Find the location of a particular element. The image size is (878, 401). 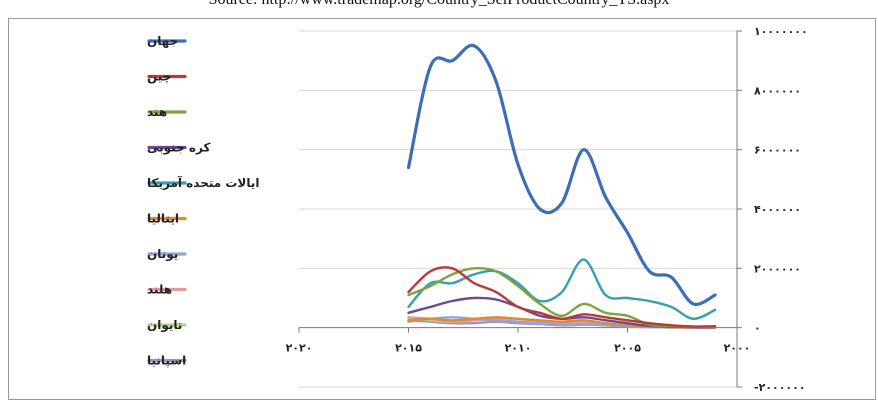

legend-label: کره جنوبی is located at coordinates (178, 148).